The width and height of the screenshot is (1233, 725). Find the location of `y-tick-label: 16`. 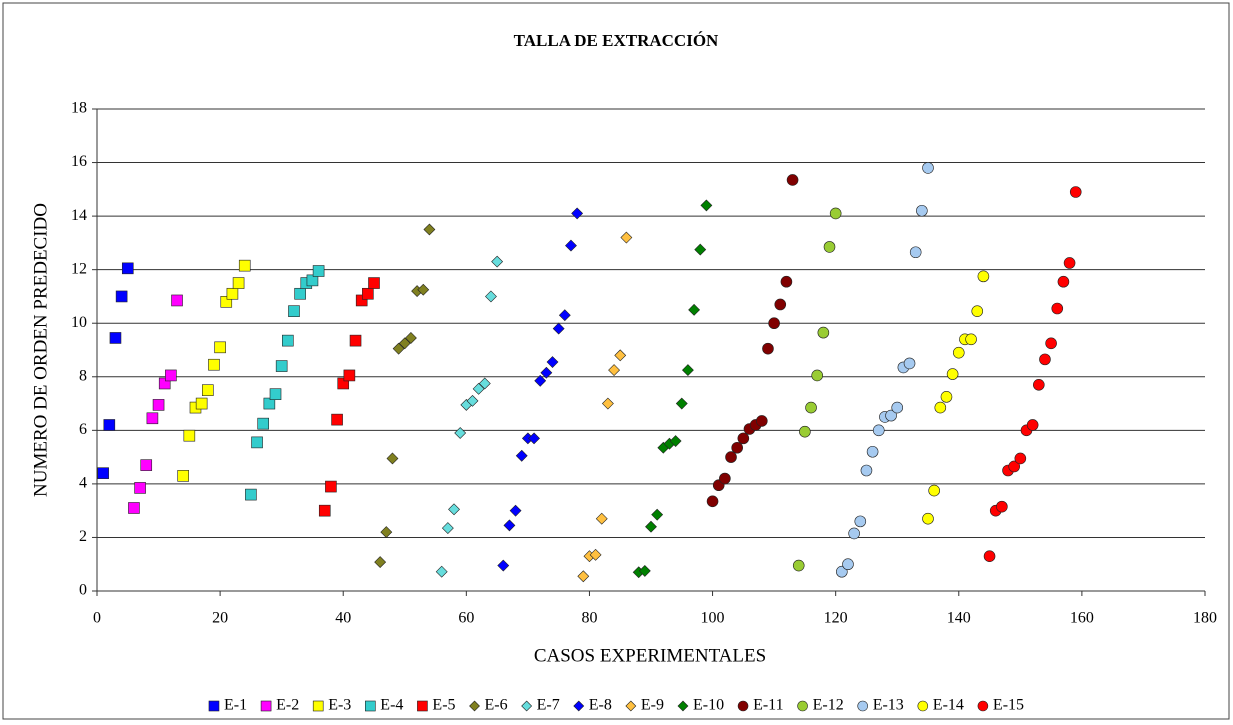

y-tick-label: 16 is located at coordinates (79, 161).